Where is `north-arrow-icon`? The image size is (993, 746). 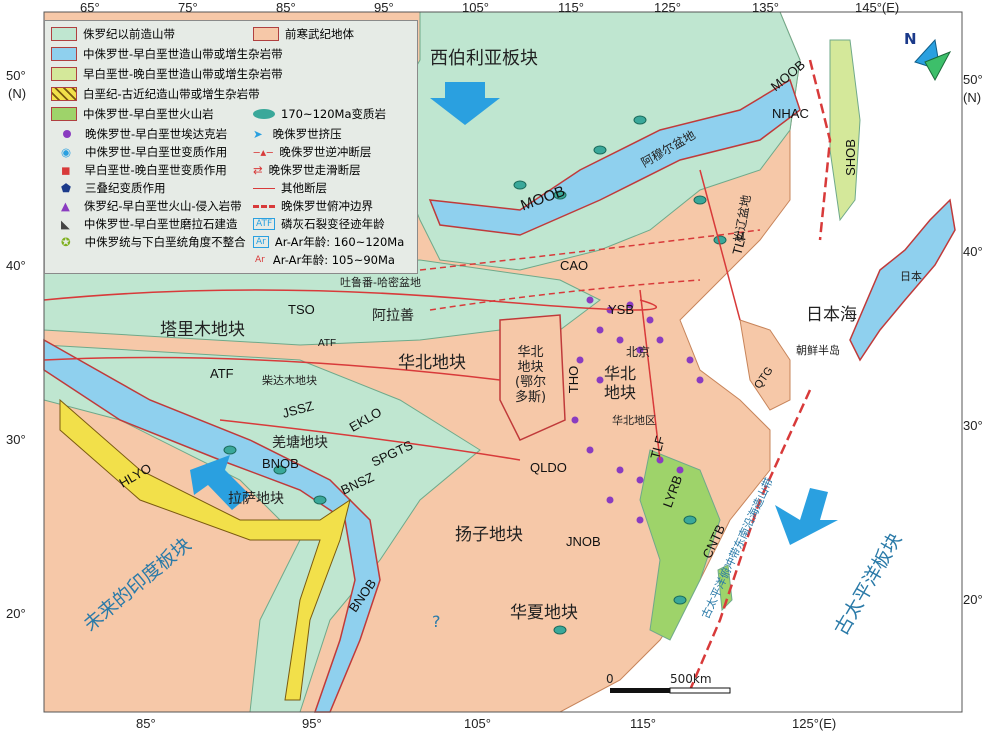
north-arrow-icon is located at coordinates (933, 60).